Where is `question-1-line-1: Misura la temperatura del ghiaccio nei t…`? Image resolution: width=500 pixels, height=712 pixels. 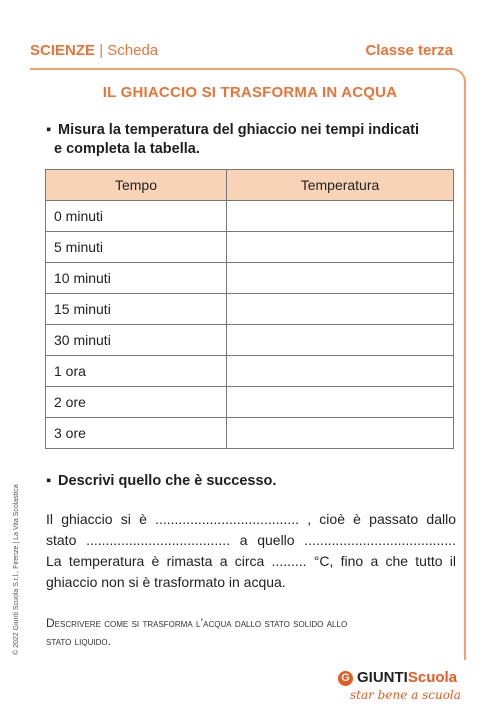
question-1-line-1: Misura la temperatura del ghiaccio nei t… is located at coordinates (239, 130).